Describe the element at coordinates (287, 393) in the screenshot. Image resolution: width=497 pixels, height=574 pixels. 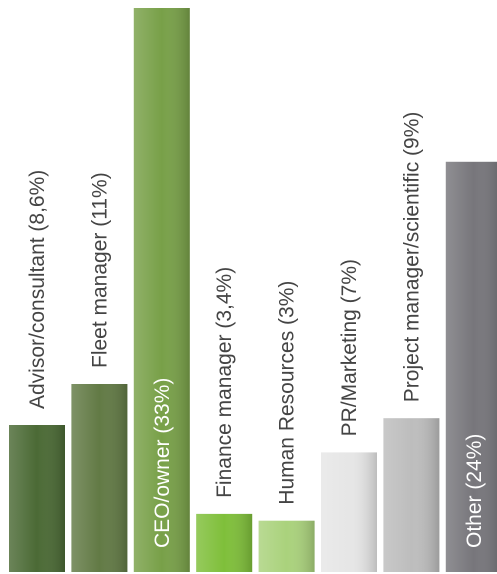
I see `bar-label-5: Human Resources (3%)` at that location.